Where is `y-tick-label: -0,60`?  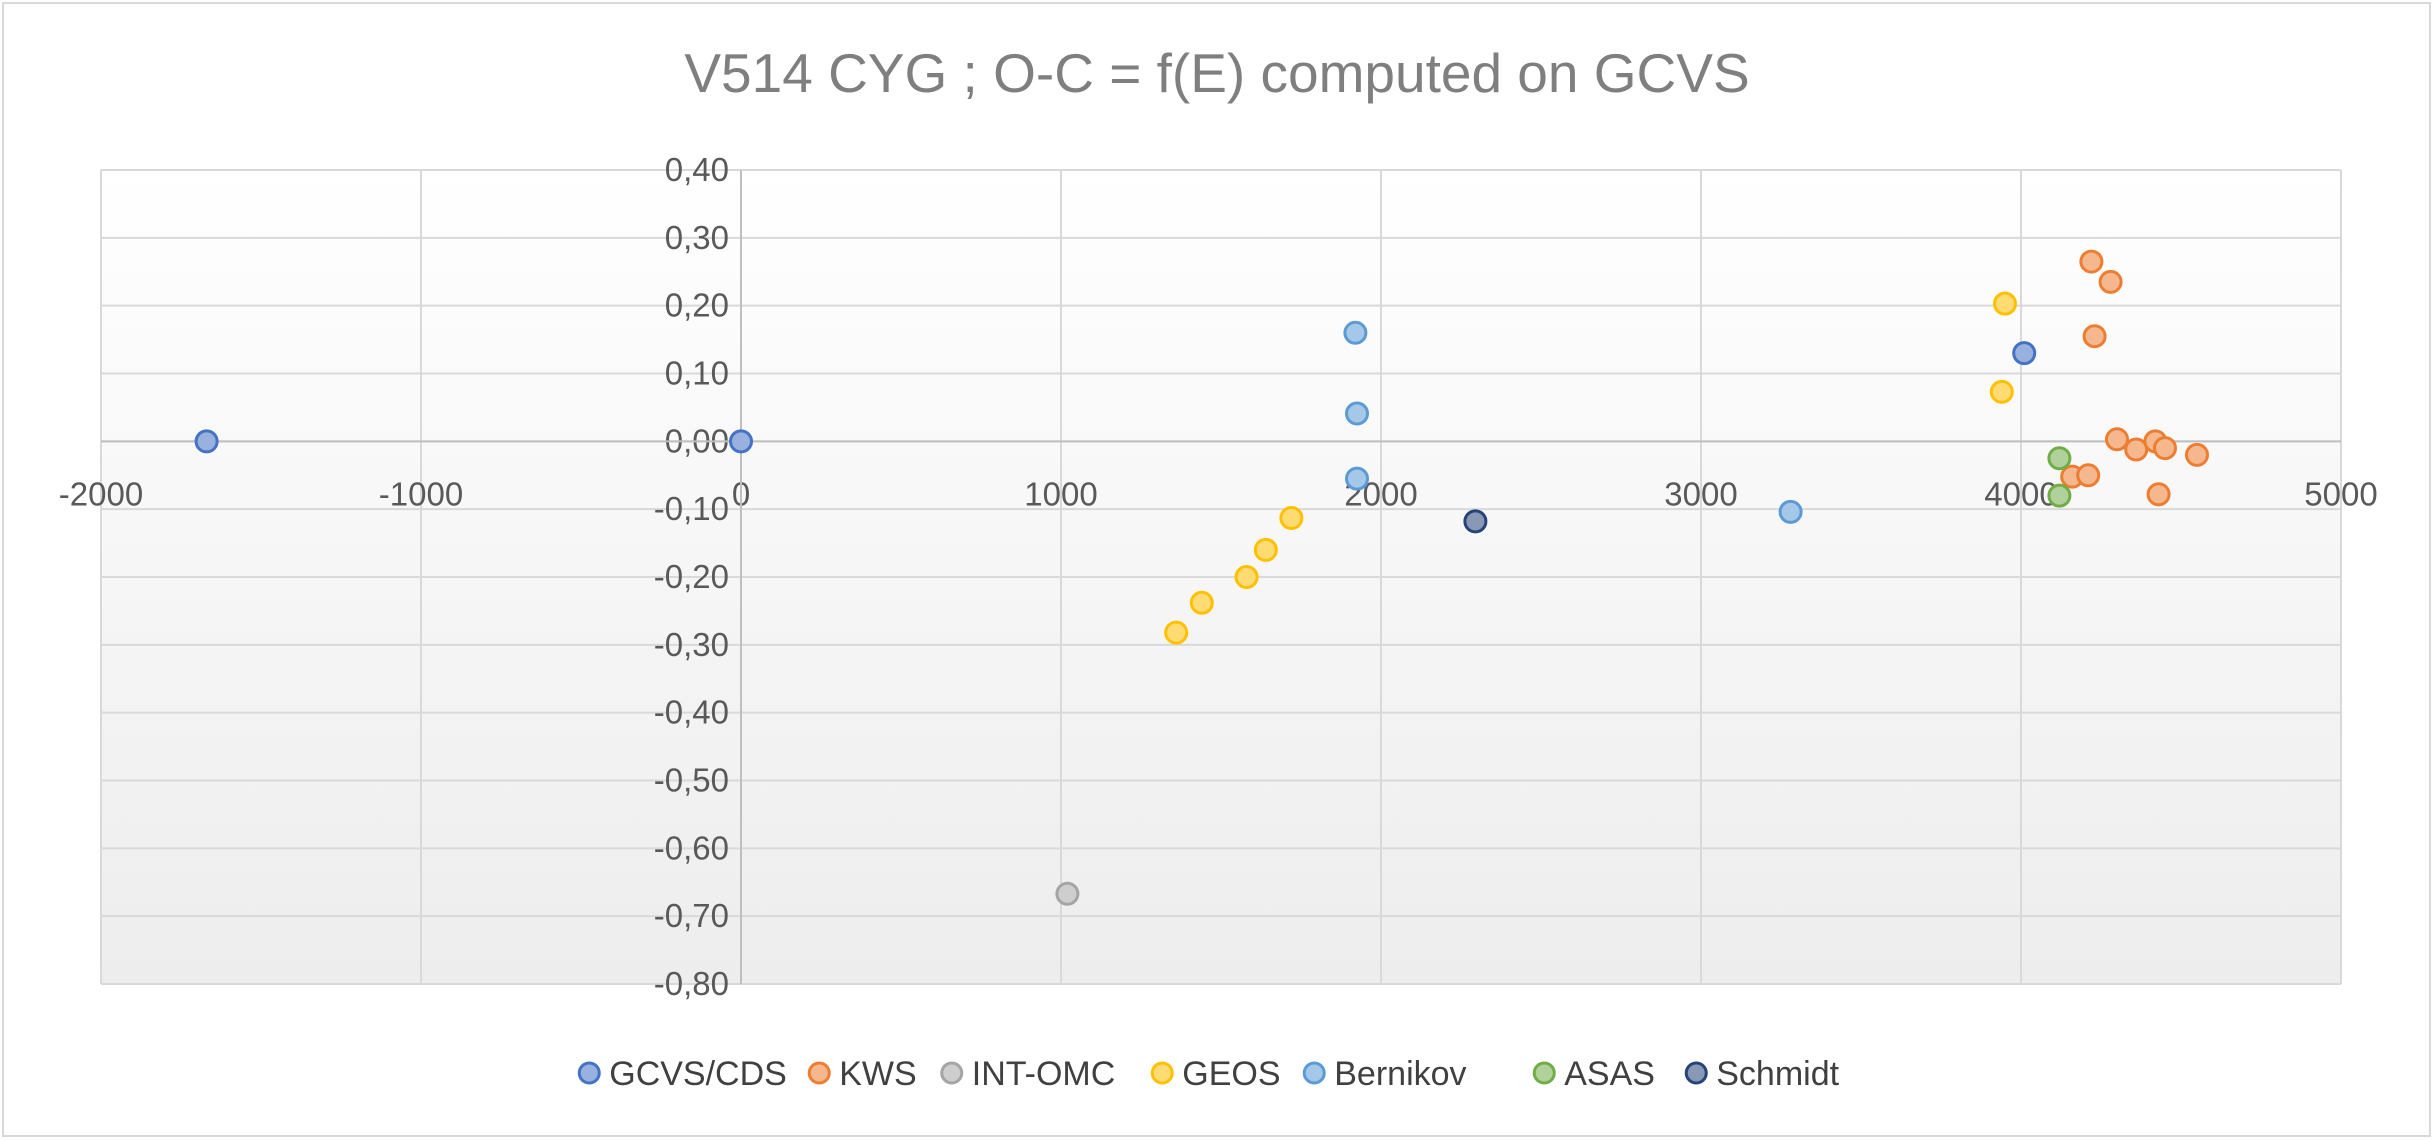
y-tick-label: -0,60 is located at coordinates (691, 847).